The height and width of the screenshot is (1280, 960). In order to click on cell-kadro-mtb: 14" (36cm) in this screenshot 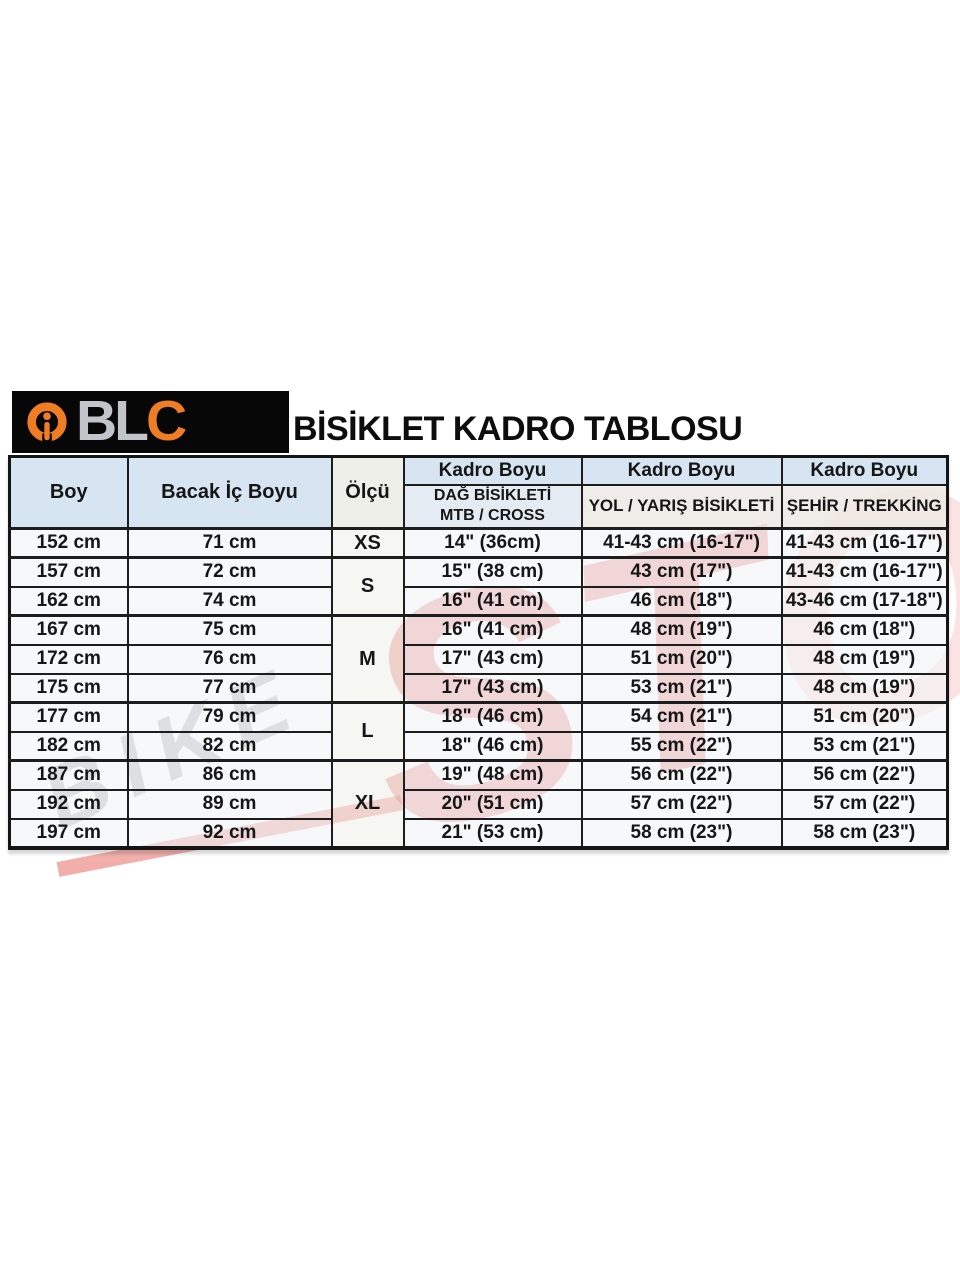, I will do `click(492, 543)`.